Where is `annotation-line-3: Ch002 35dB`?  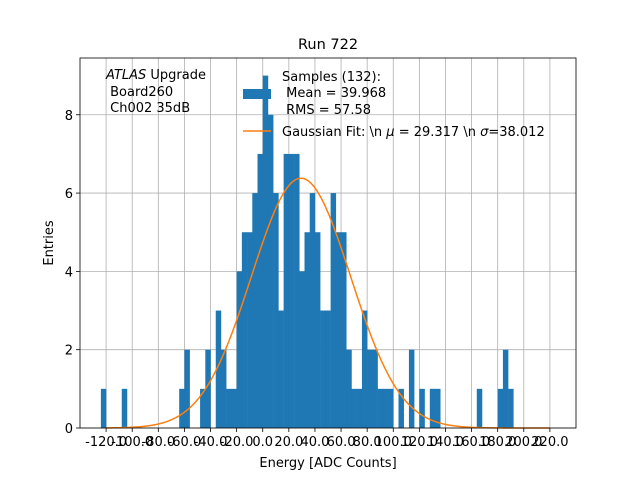
annotation-line-3: Ch002 35dB is located at coordinates (148, 108).